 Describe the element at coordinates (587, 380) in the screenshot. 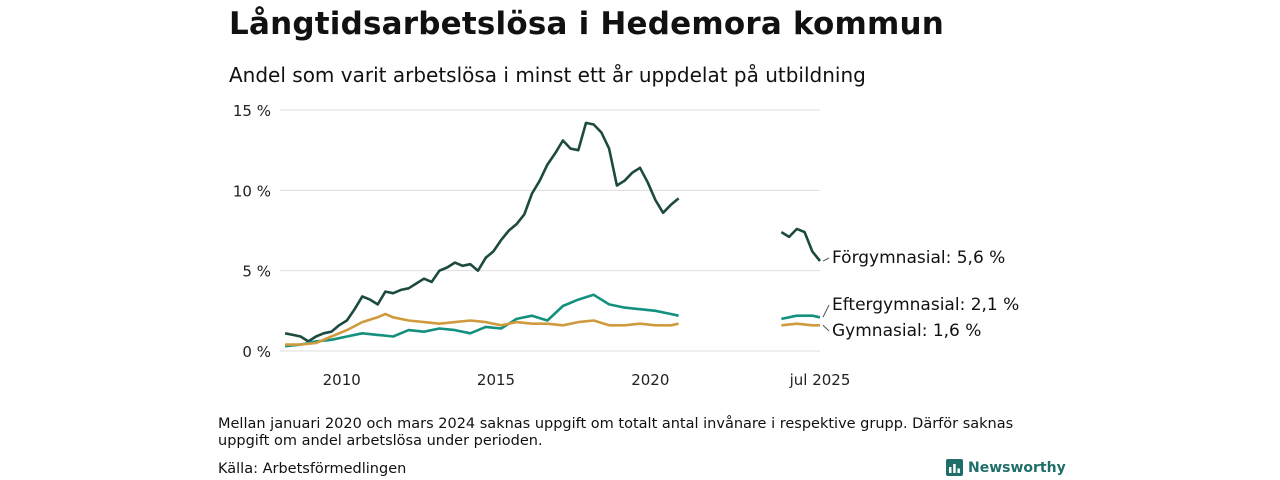

I see `x-axis-ticks: 2010 2015 2020 jul 2025` at that location.